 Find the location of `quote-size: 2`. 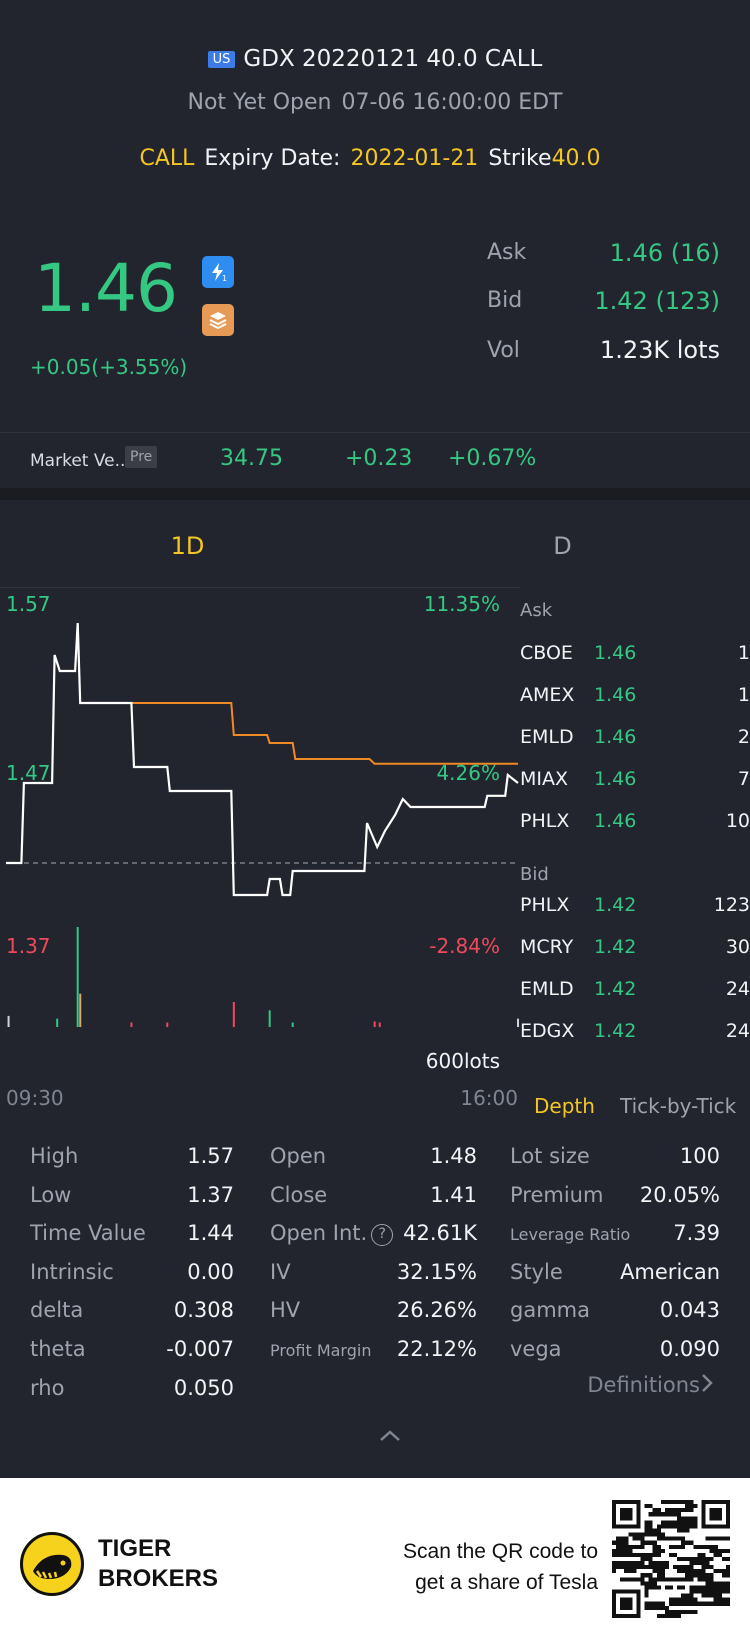

quote-size: 2 is located at coordinates (743, 737).